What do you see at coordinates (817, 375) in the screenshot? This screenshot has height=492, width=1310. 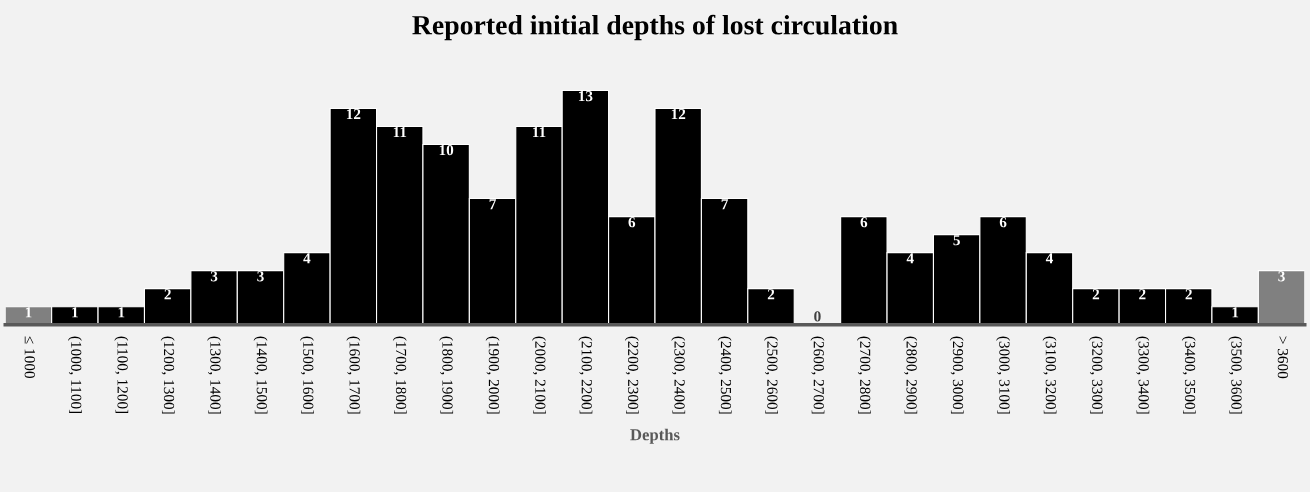 I see `x-tick-label: (2600, 2700]` at bounding box center [817, 375].